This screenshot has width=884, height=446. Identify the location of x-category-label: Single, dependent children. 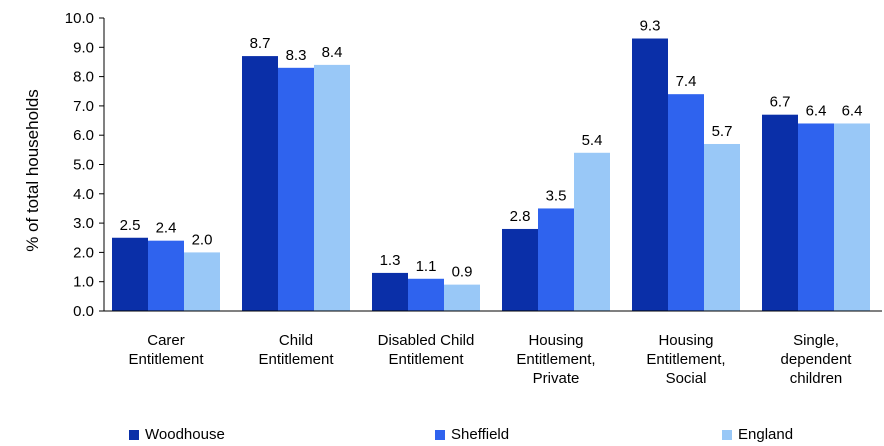
(817, 359).